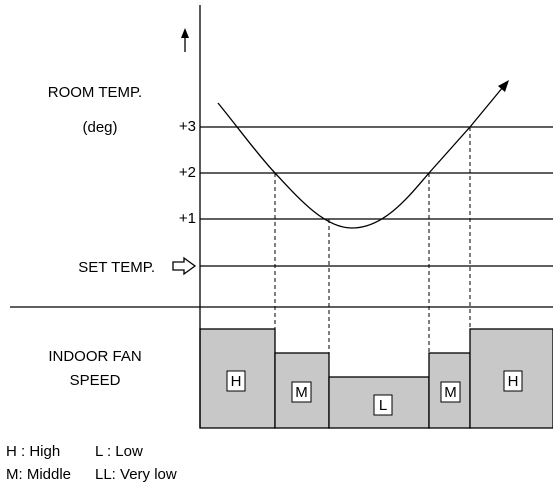  I want to click on segment-label: L, so click(383, 405).